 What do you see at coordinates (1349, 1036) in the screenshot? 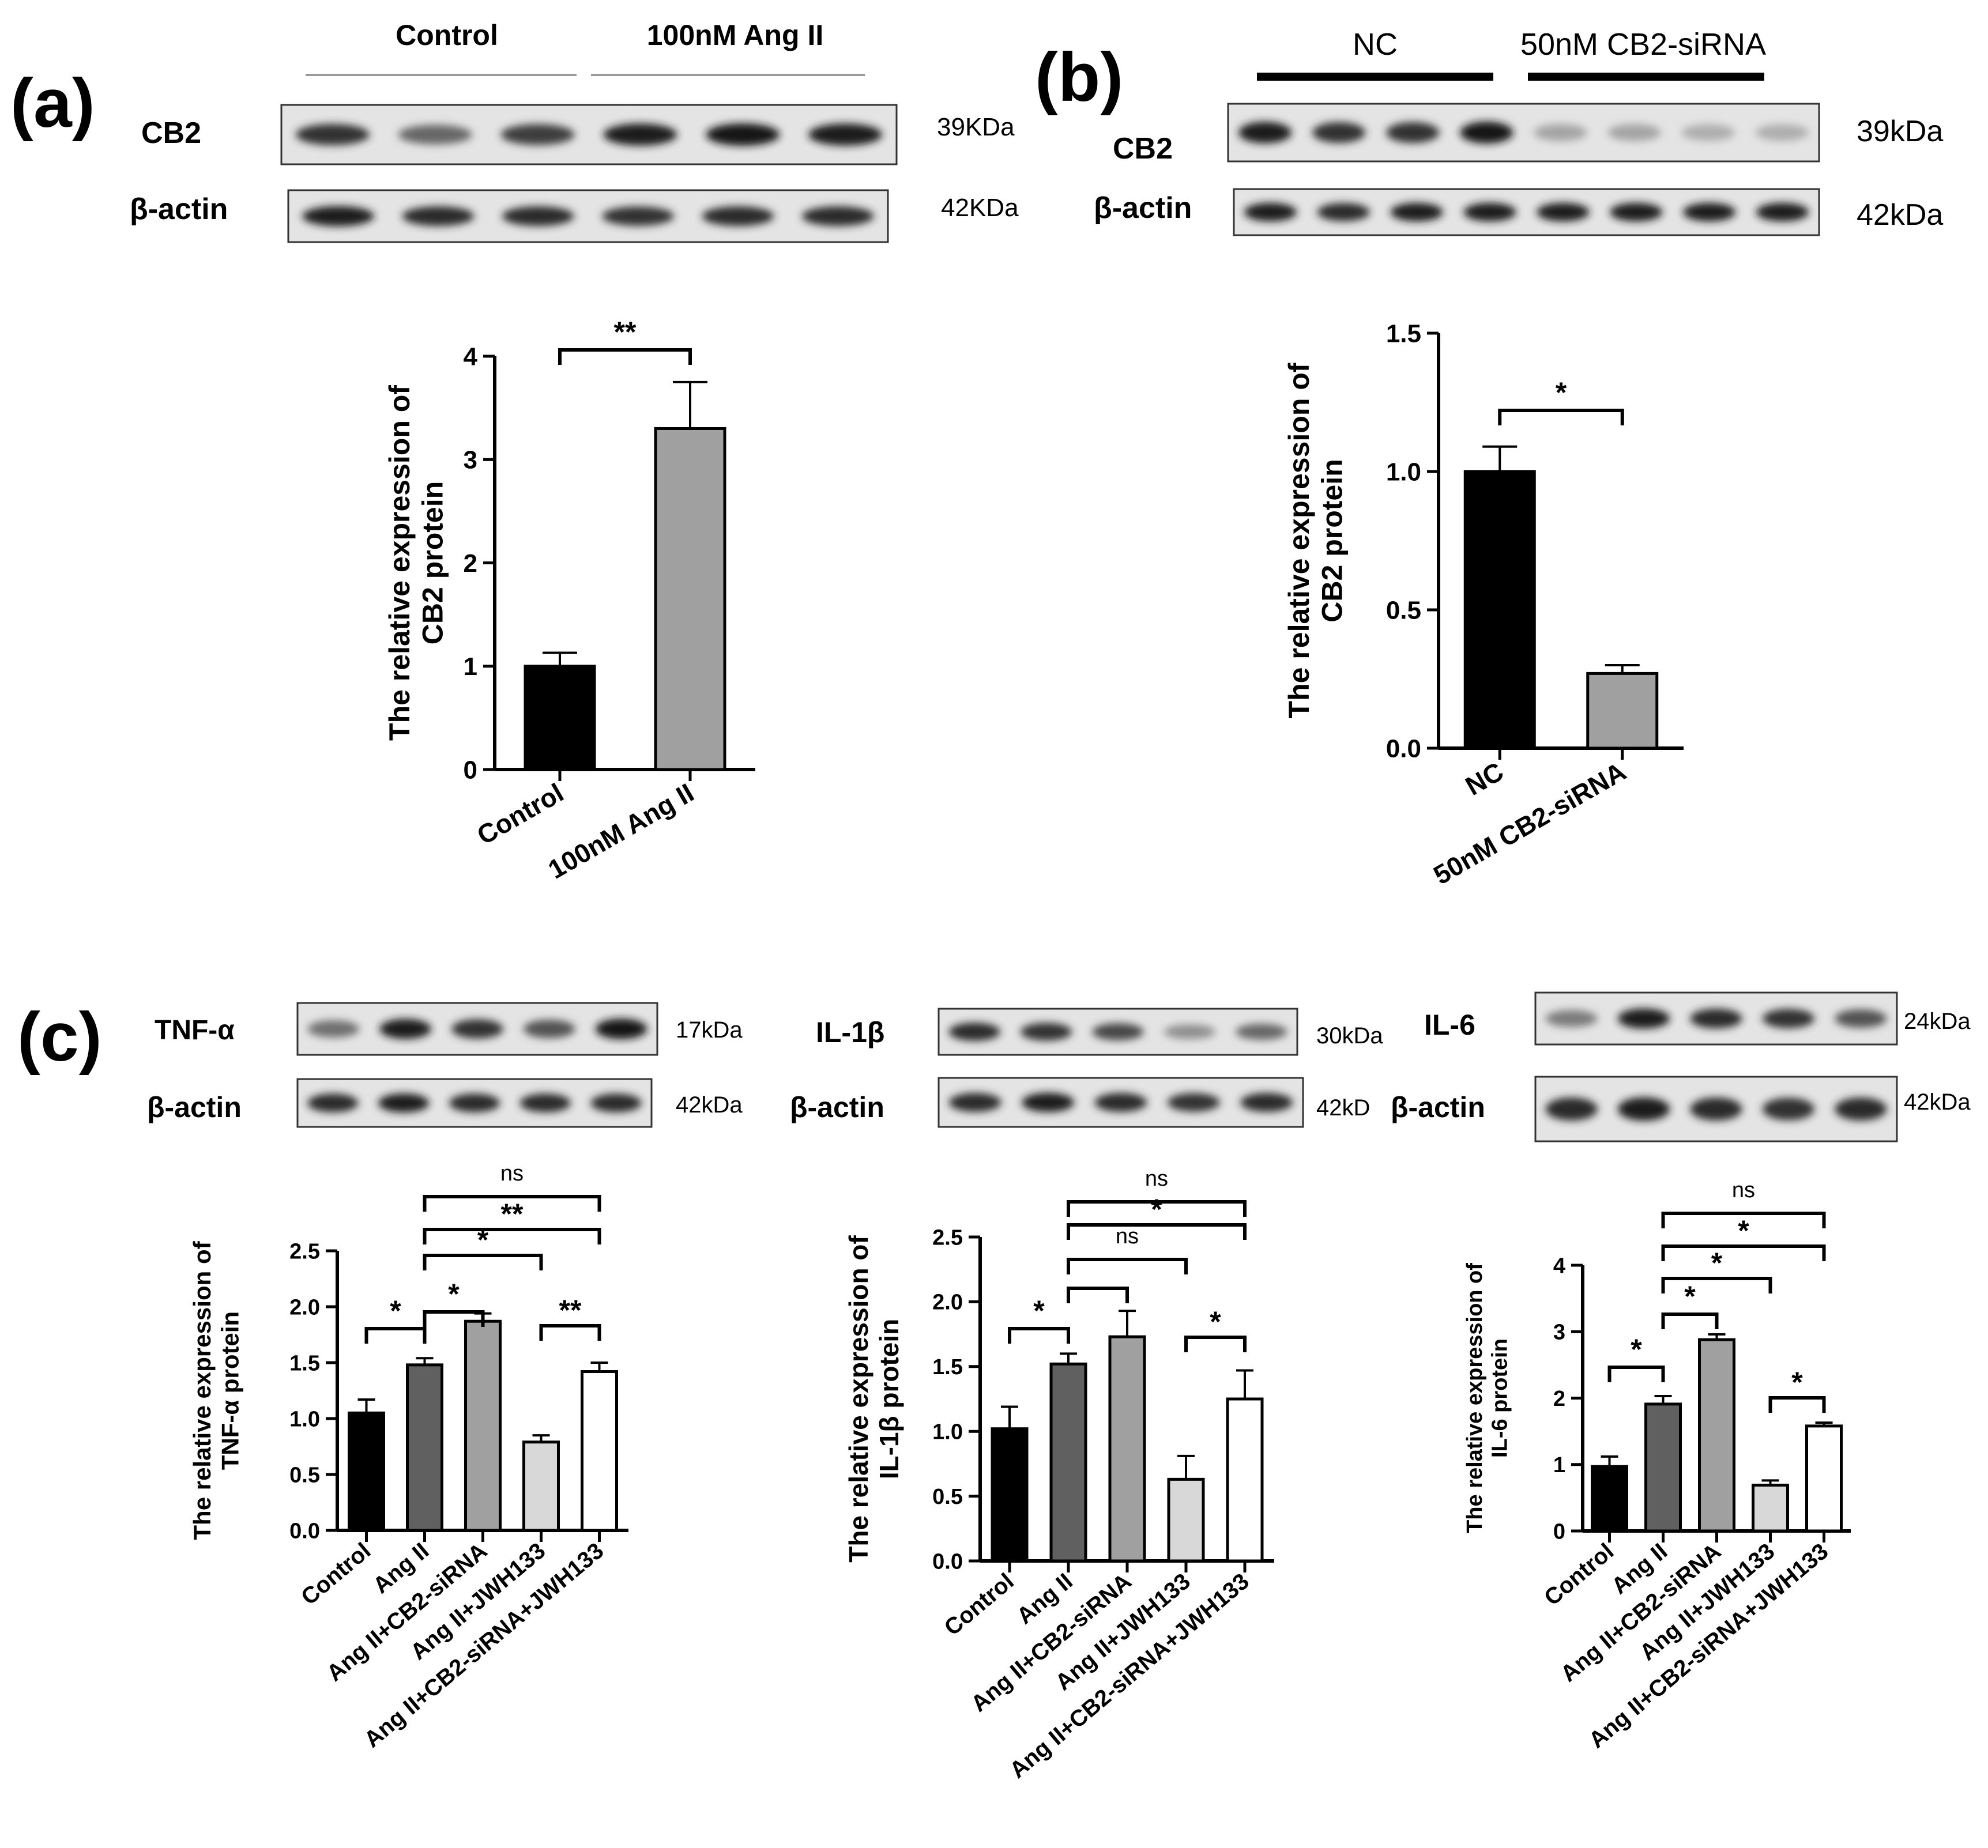
I see `panel-c-blot-kda-il1b: 30kDa` at bounding box center [1349, 1036].